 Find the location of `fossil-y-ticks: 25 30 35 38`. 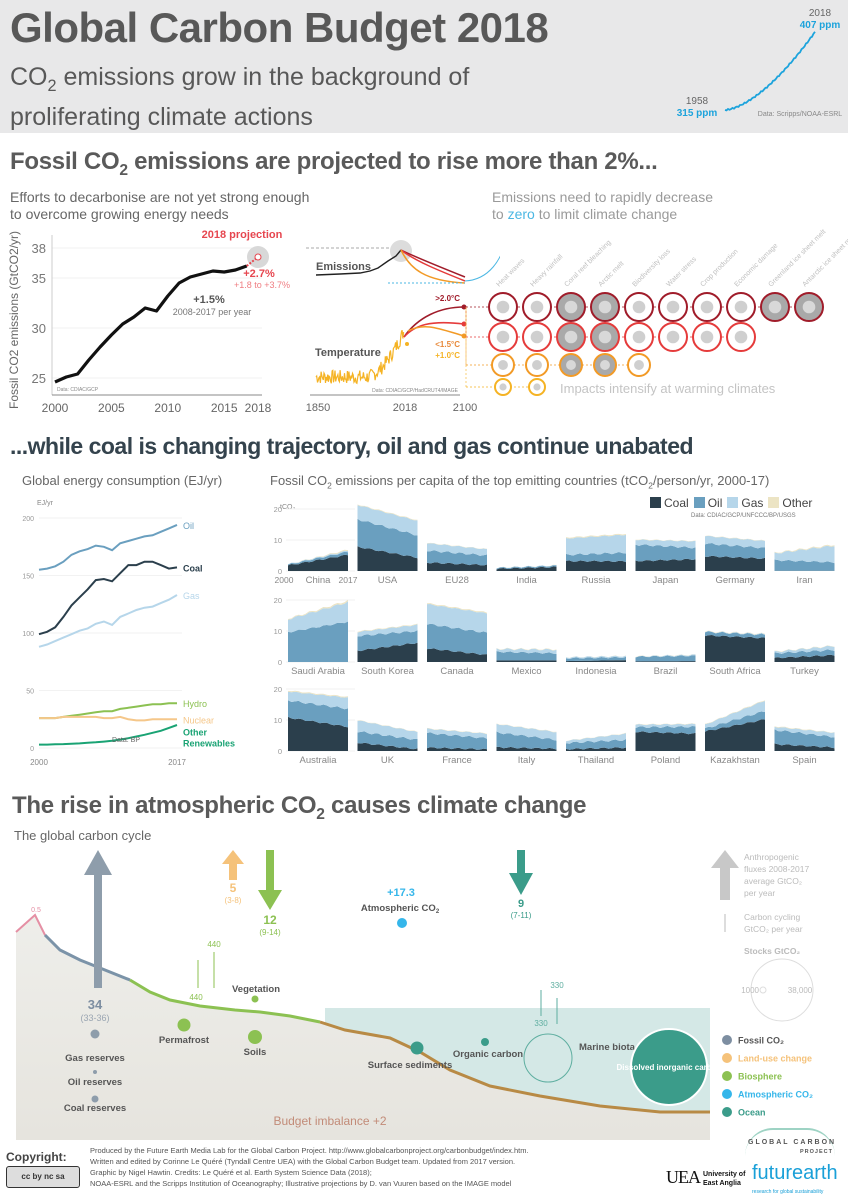

fossil-y-ticks: 25 30 35 38 is located at coordinates (39, 313).